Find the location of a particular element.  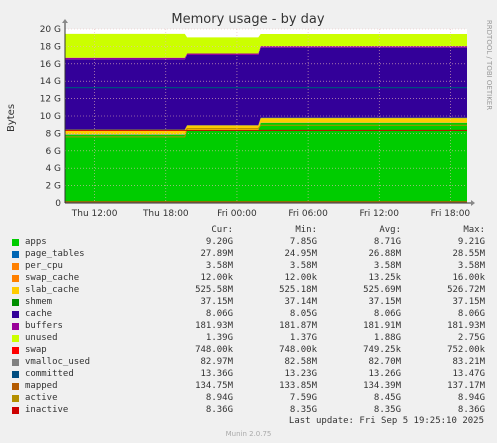

legend-cur: 8.06G is located at coordinates (219, 314).